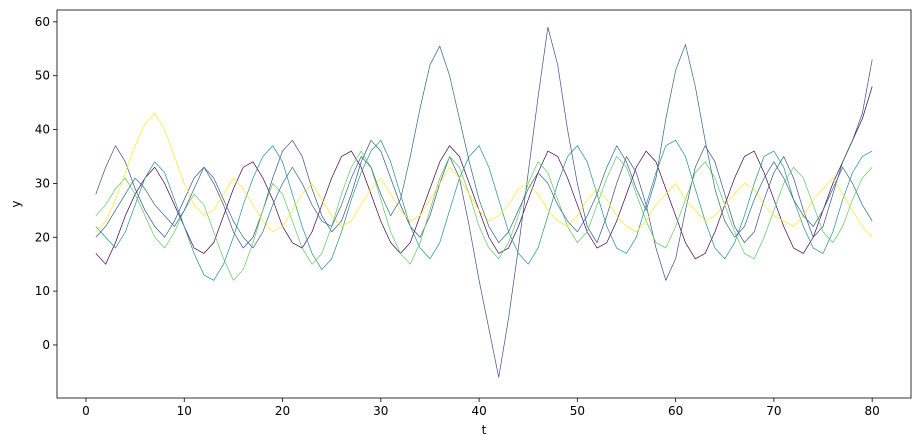 This screenshot has height=448, width=919. What do you see at coordinates (872, 411) in the screenshot?
I see `x-tick-label: 80` at bounding box center [872, 411].